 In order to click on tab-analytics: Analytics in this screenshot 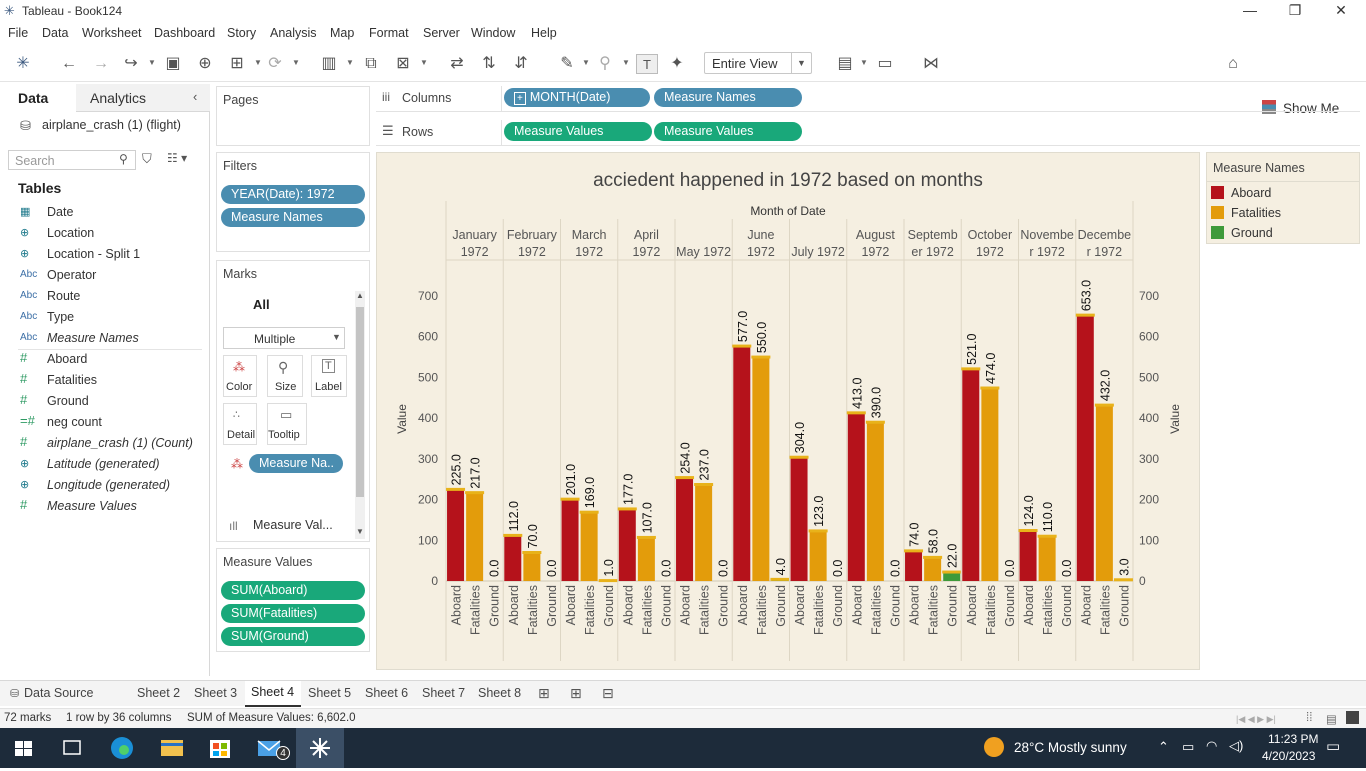, I will do `click(143, 98)`.